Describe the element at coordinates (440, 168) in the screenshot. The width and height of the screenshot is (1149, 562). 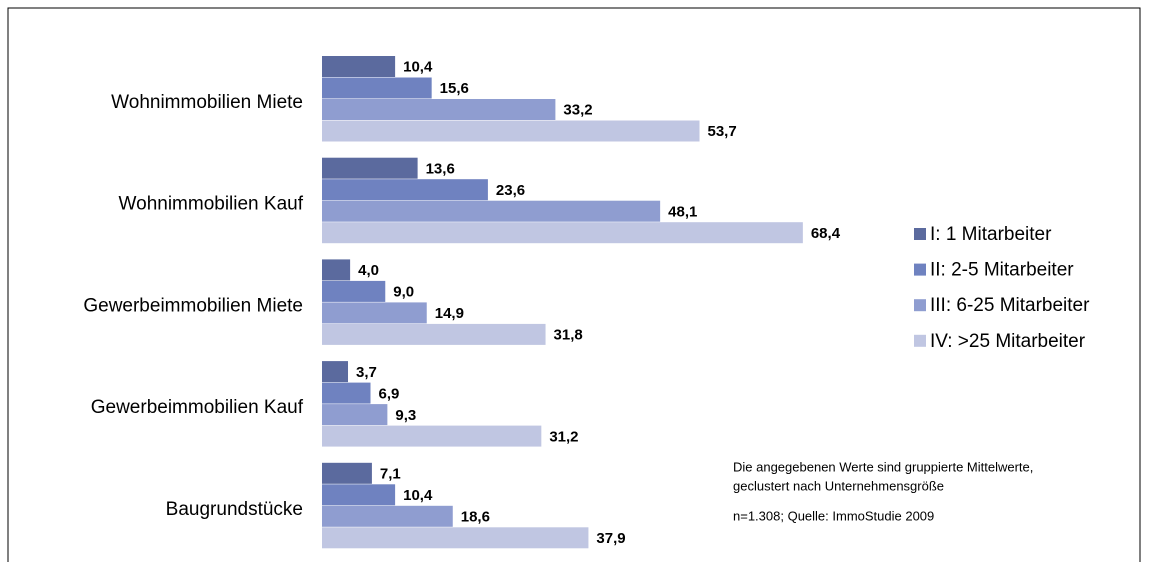
I see `value-label: 13,6` at that location.